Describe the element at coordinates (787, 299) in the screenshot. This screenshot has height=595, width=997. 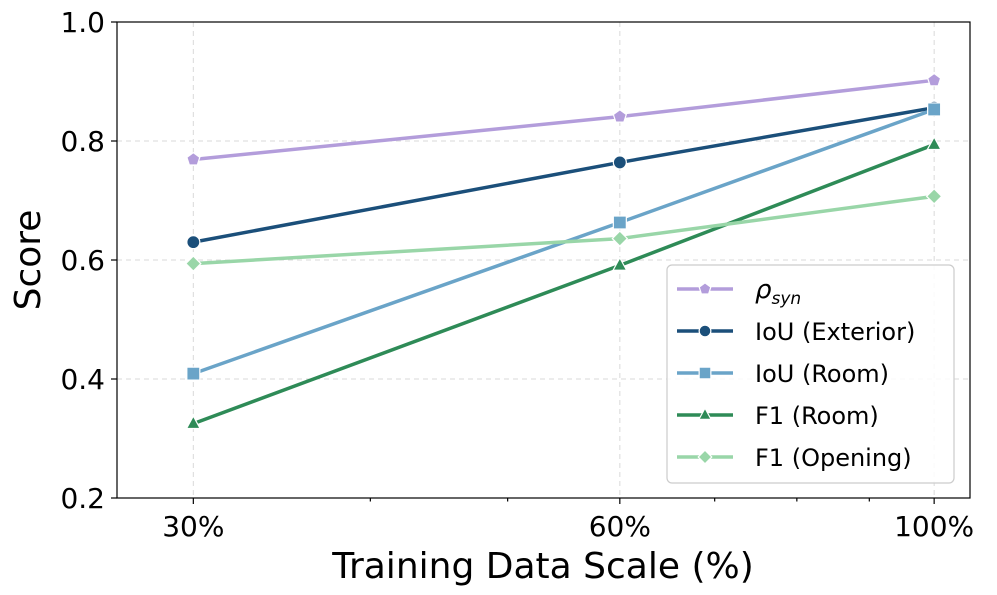
I see `legend-label-subscript: syn` at that location.